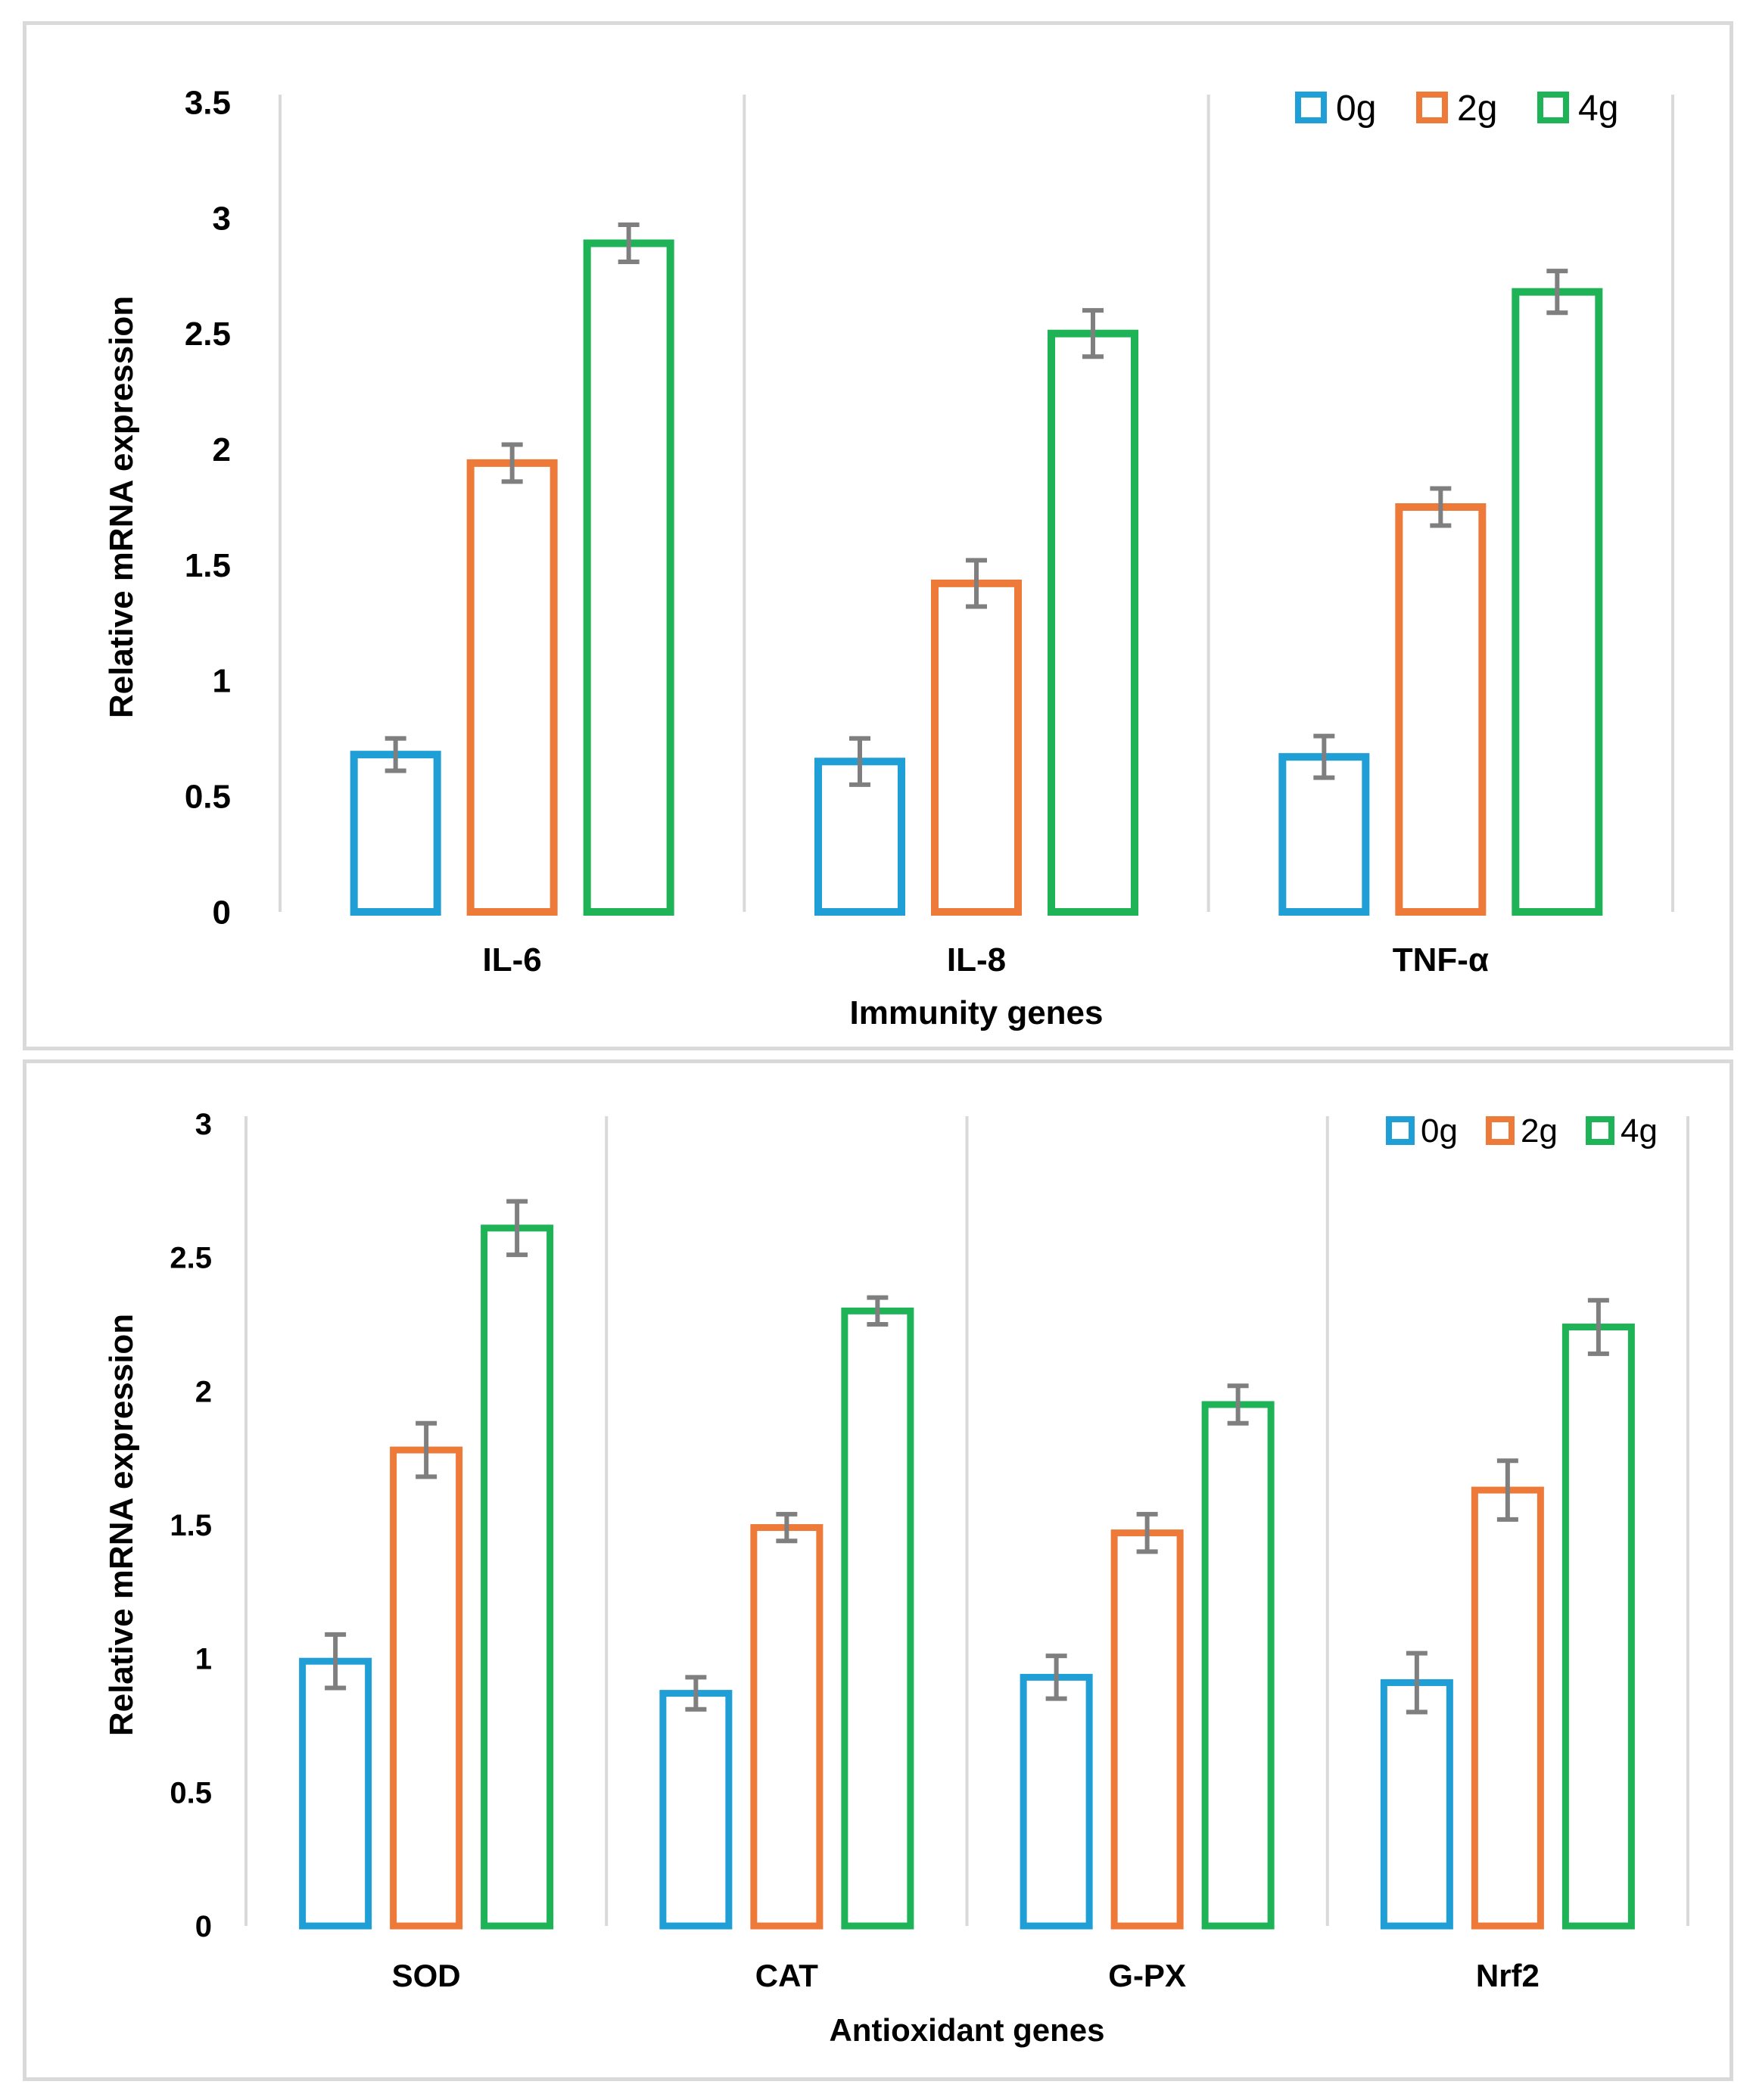 The width and height of the screenshot is (1756, 2100). What do you see at coordinates (512, 959) in the screenshot?
I see `x-category-label: IL-6` at bounding box center [512, 959].